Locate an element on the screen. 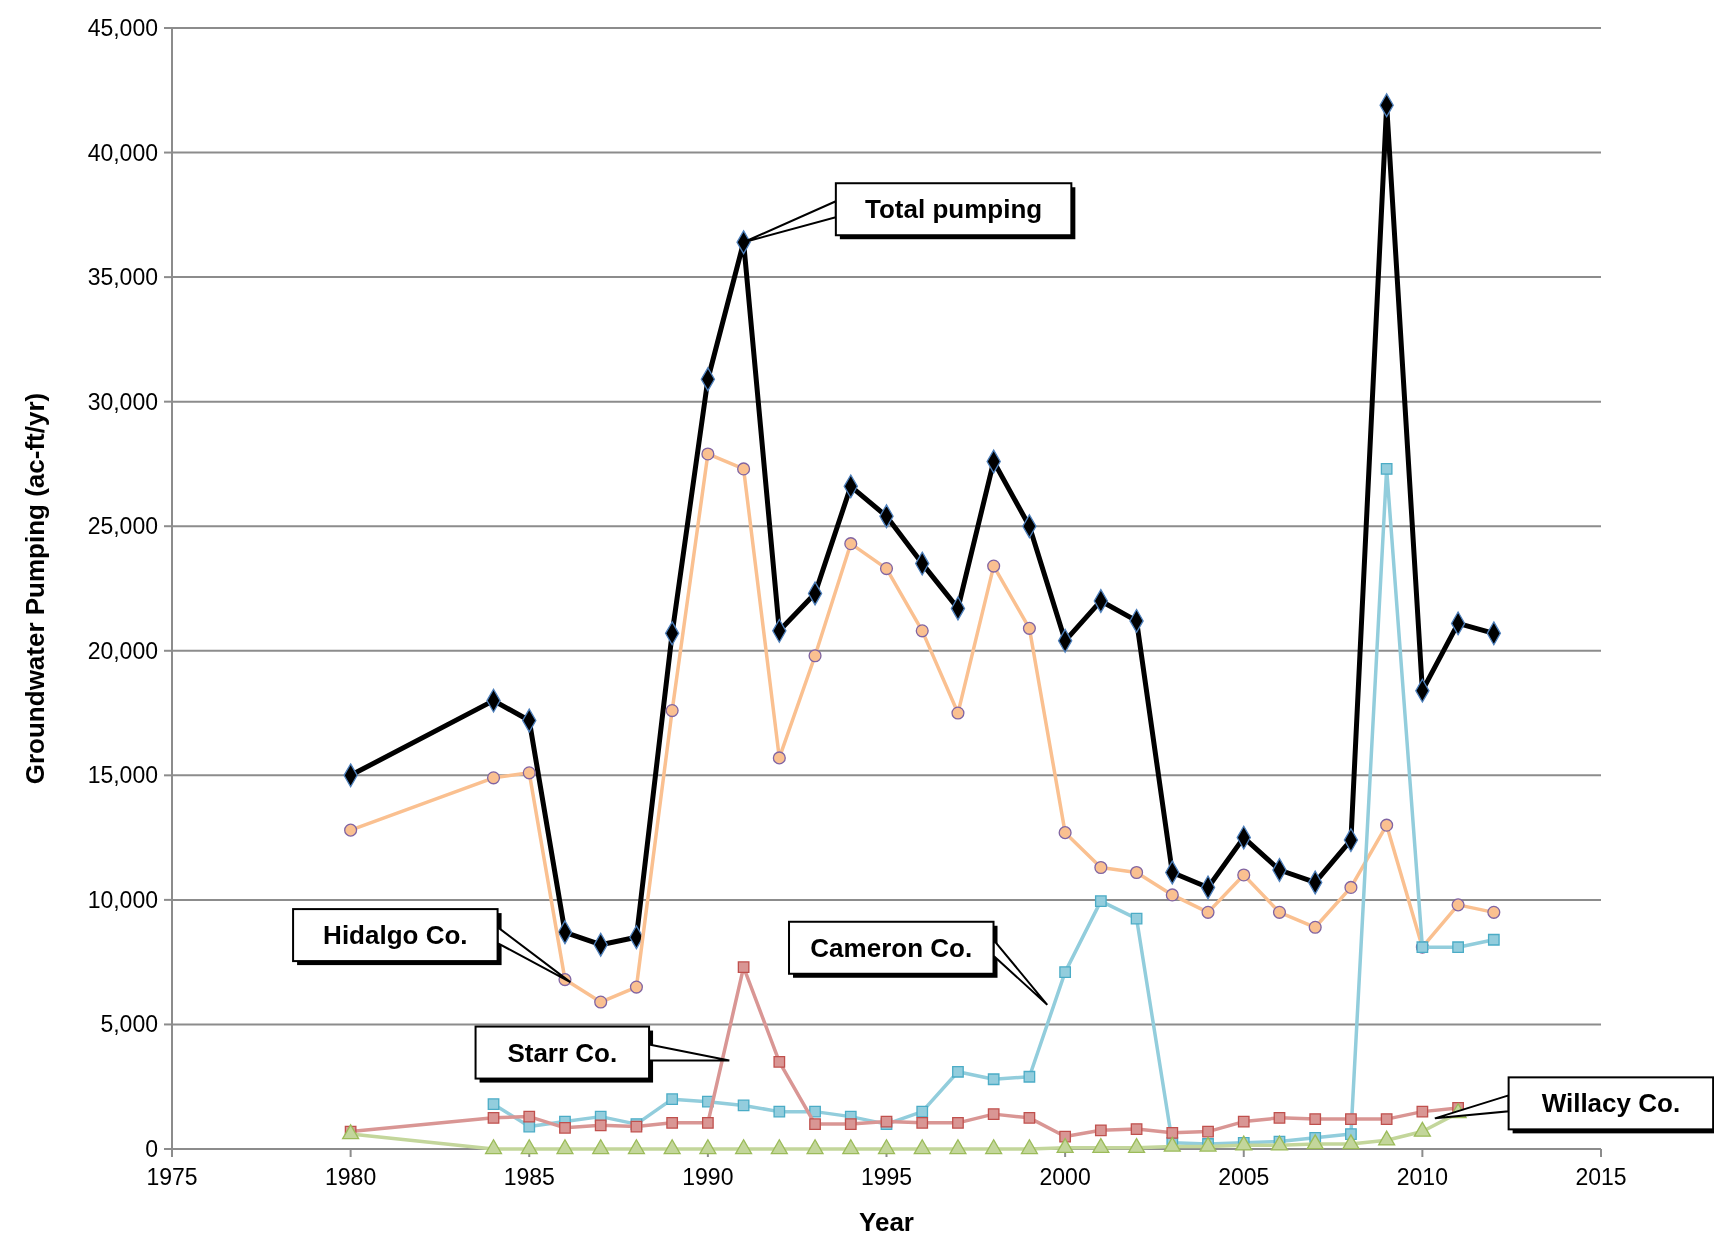 This screenshot has height=1238, width=1714. y-tick-label: 10,000 is located at coordinates (122, 899).